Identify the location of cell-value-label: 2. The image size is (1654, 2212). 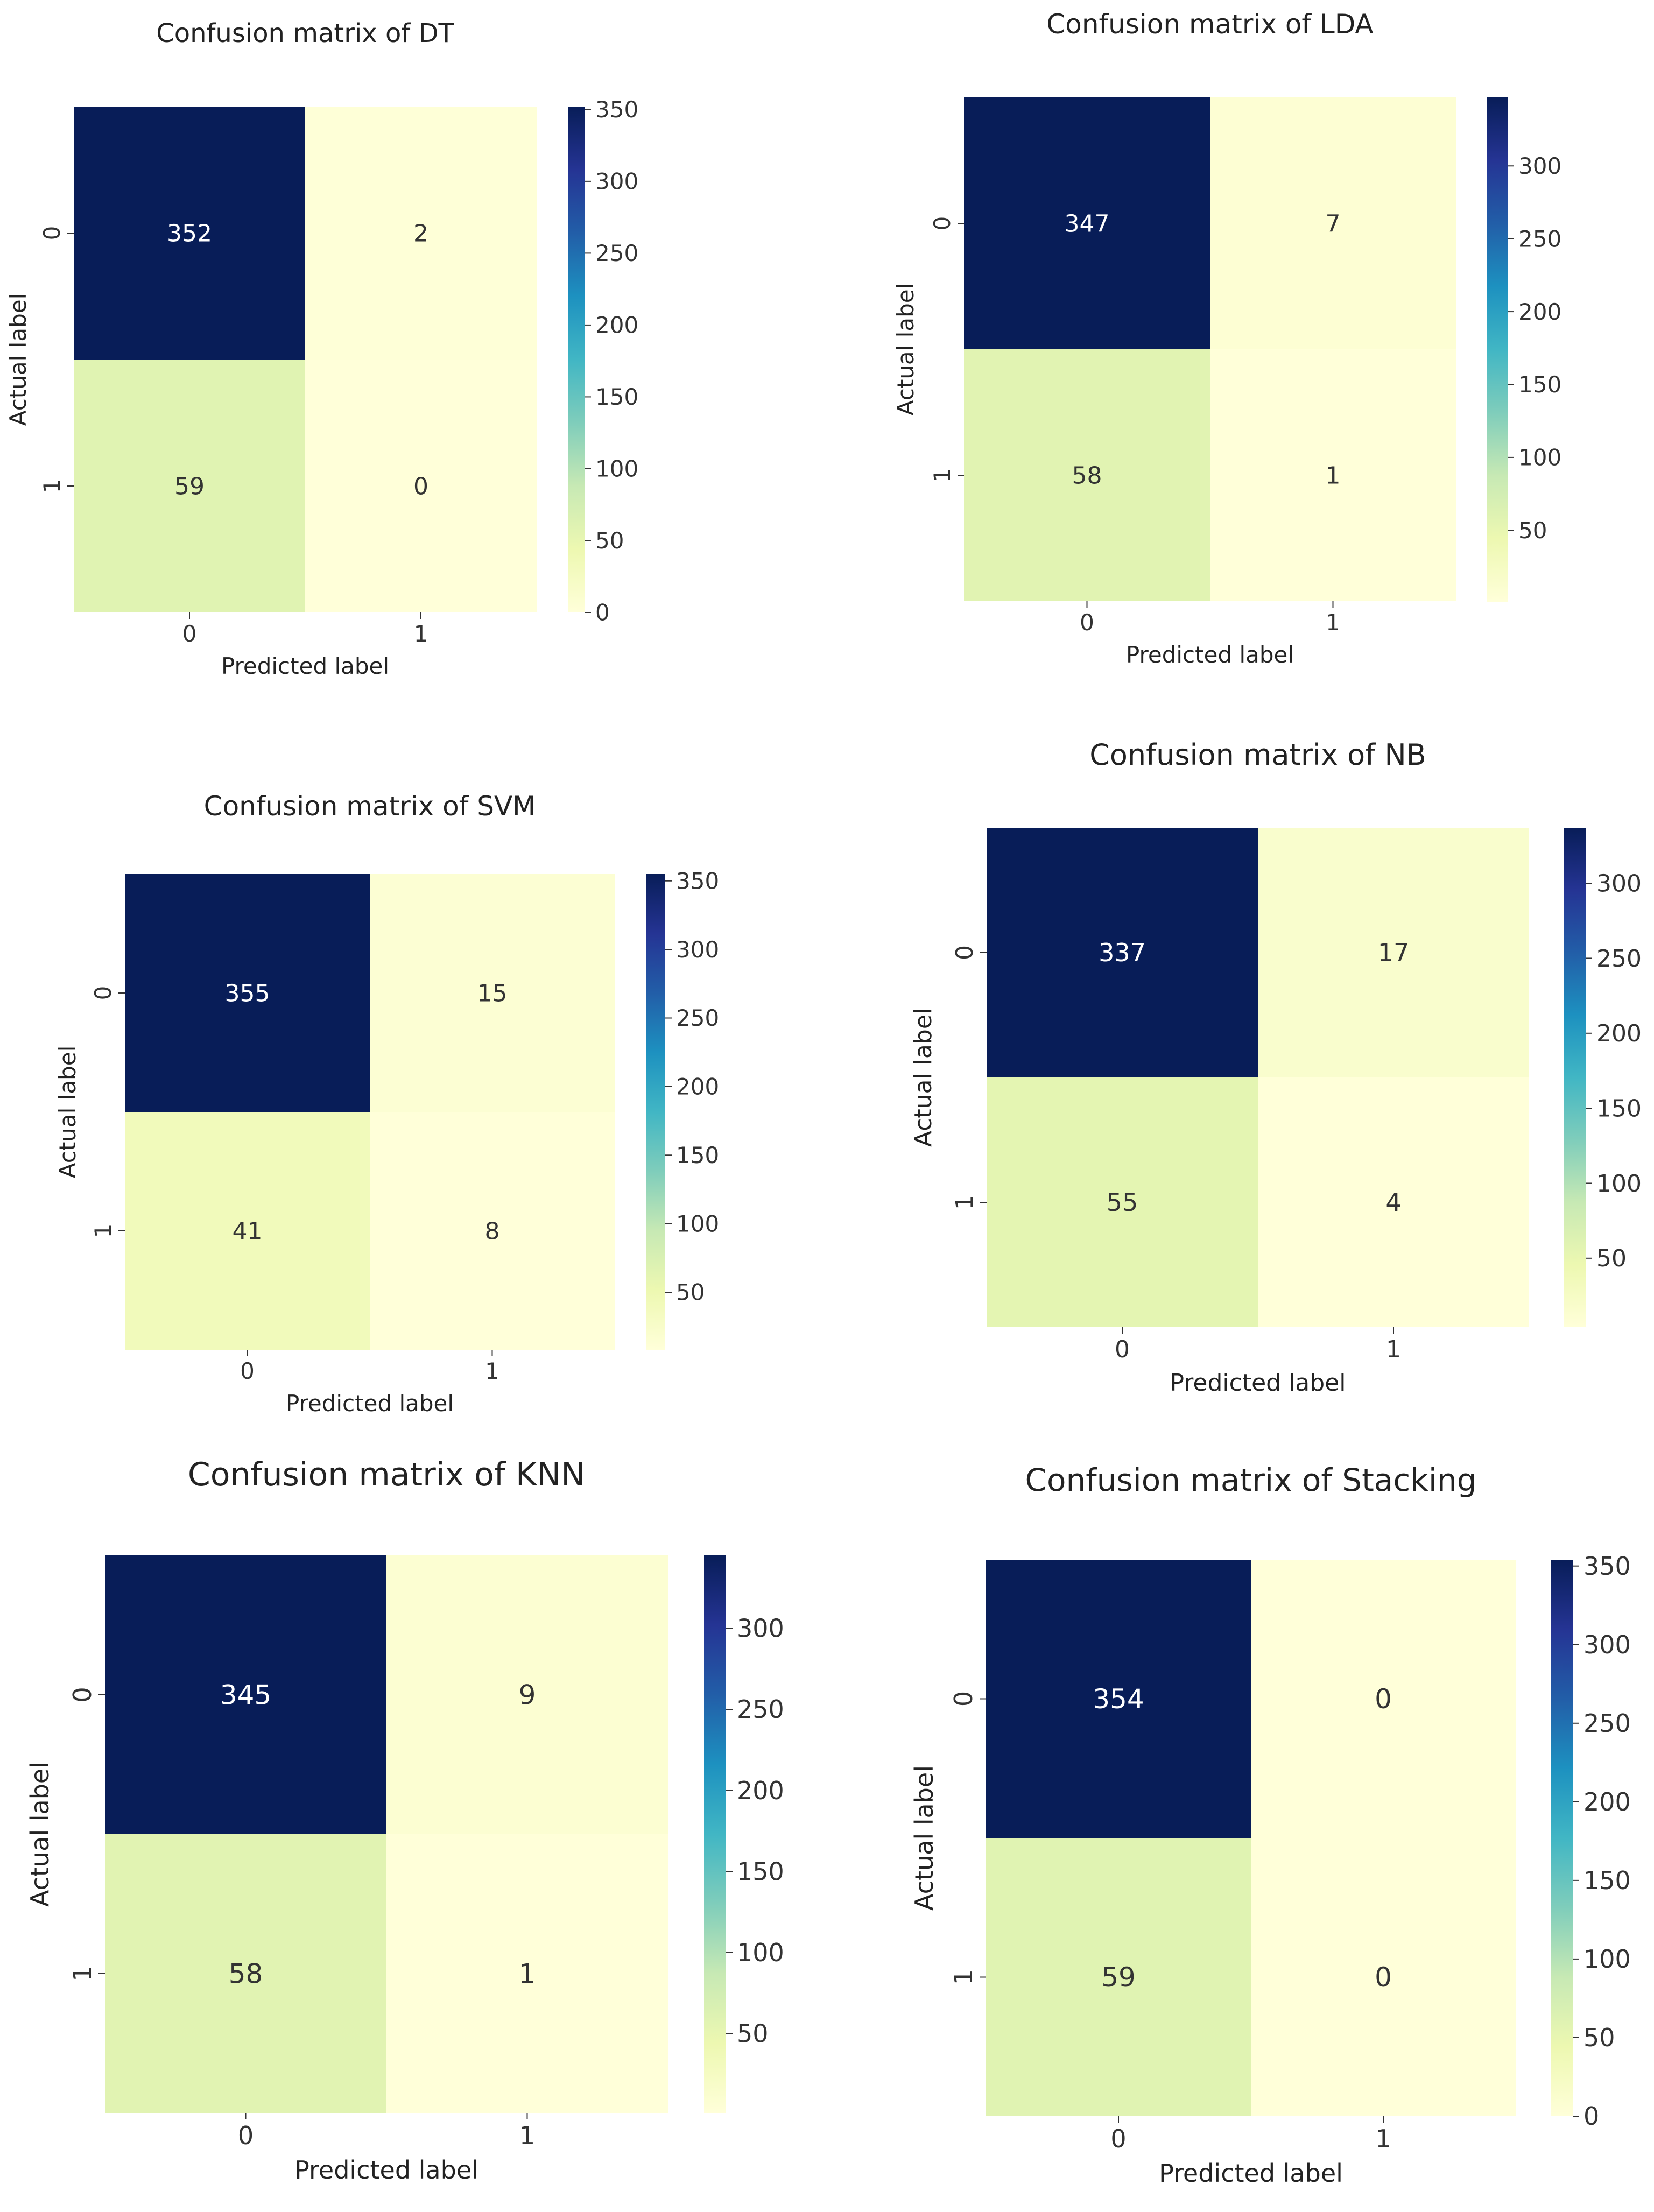
(421, 233).